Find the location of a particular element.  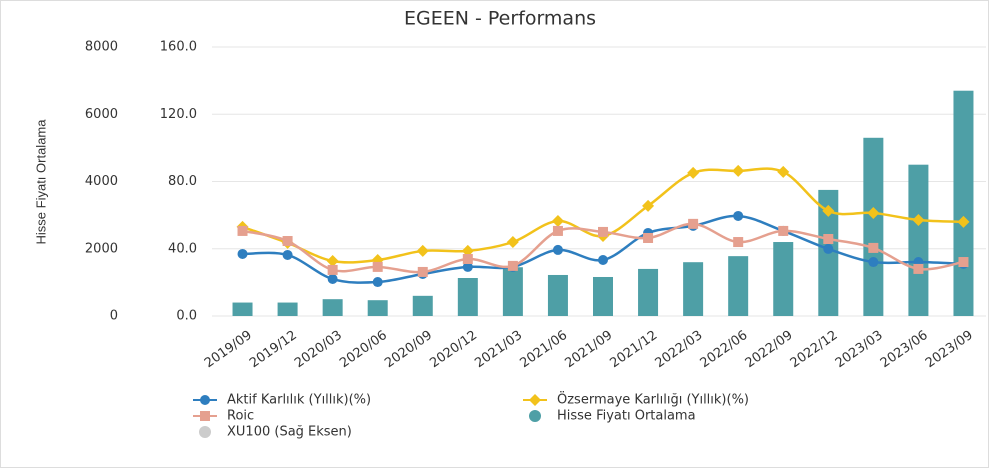

y2-tick-label: 80.0 is located at coordinates (182, 181).